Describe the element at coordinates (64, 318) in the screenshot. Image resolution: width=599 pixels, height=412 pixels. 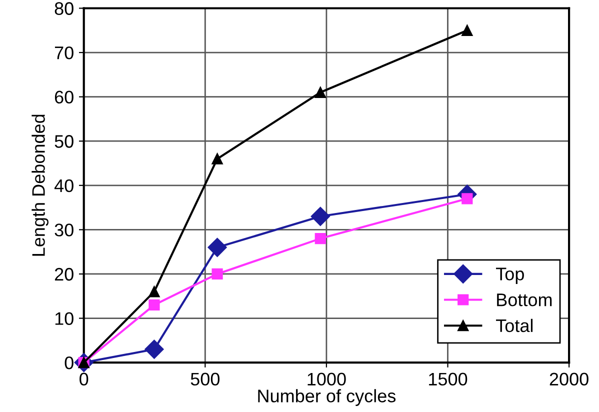
I see `y-tick-label: 10` at that location.